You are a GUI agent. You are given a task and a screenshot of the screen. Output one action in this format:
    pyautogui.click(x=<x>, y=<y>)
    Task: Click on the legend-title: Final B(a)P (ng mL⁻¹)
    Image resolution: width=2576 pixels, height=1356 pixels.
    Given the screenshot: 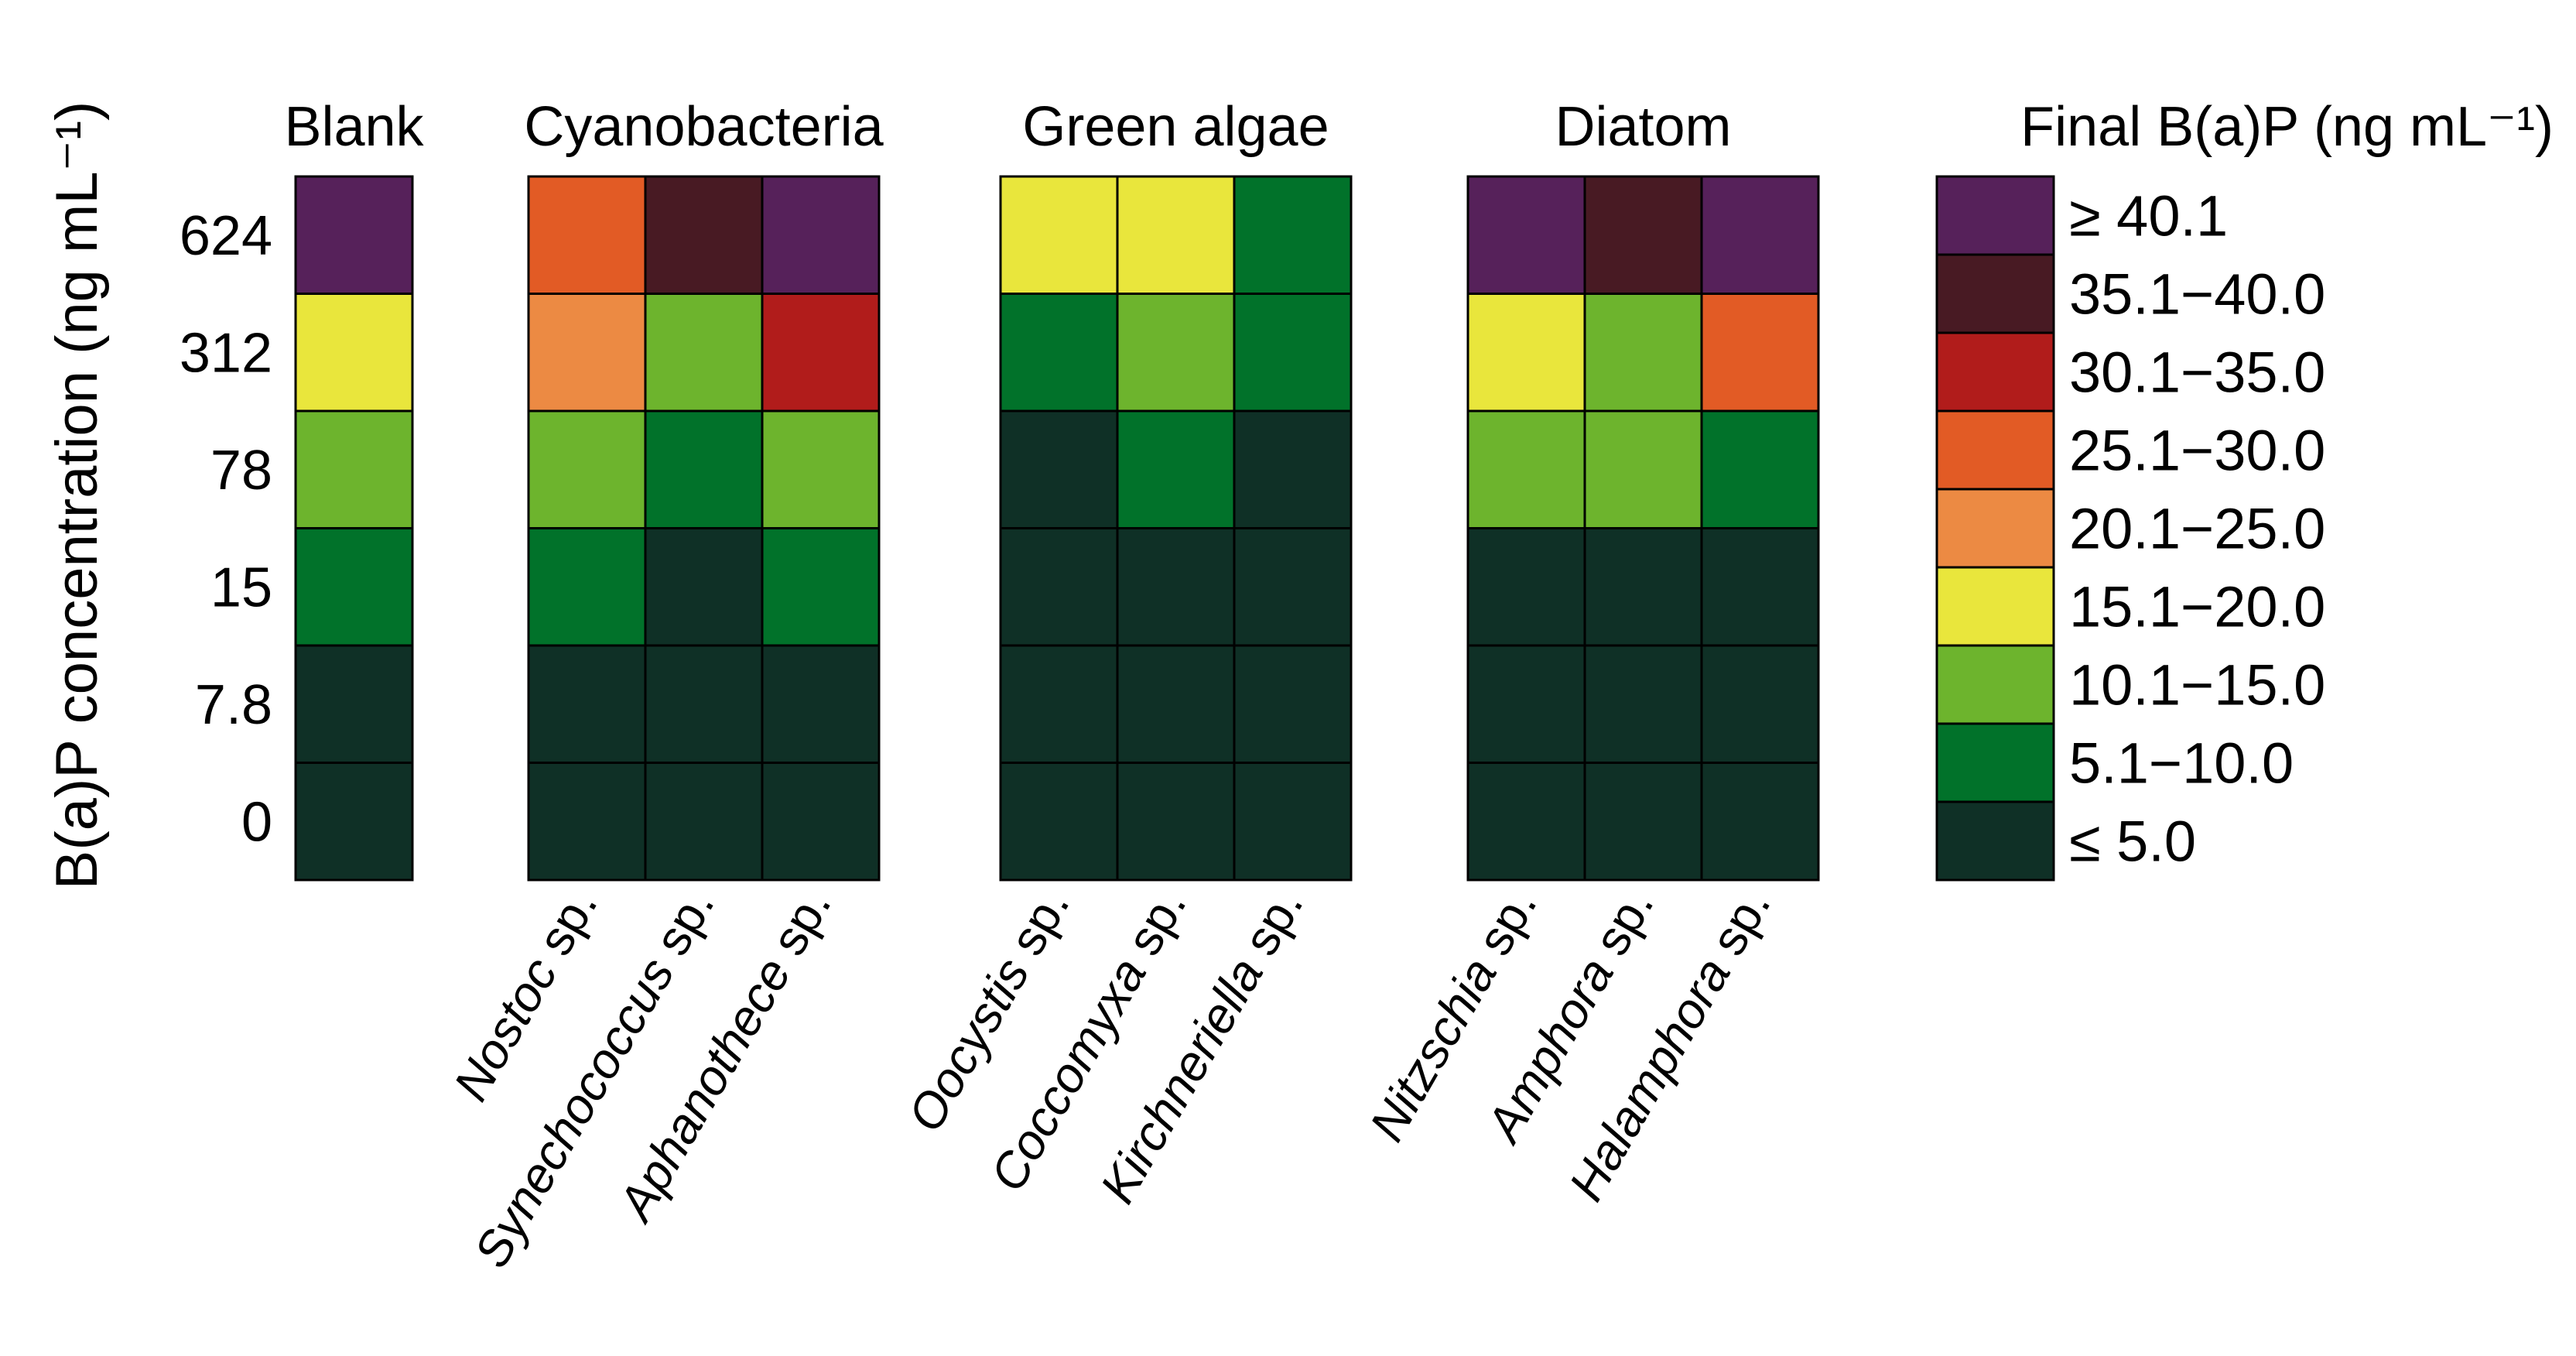 What is the action you would take?
    pyautogui.click(x=2287, y=127)
    